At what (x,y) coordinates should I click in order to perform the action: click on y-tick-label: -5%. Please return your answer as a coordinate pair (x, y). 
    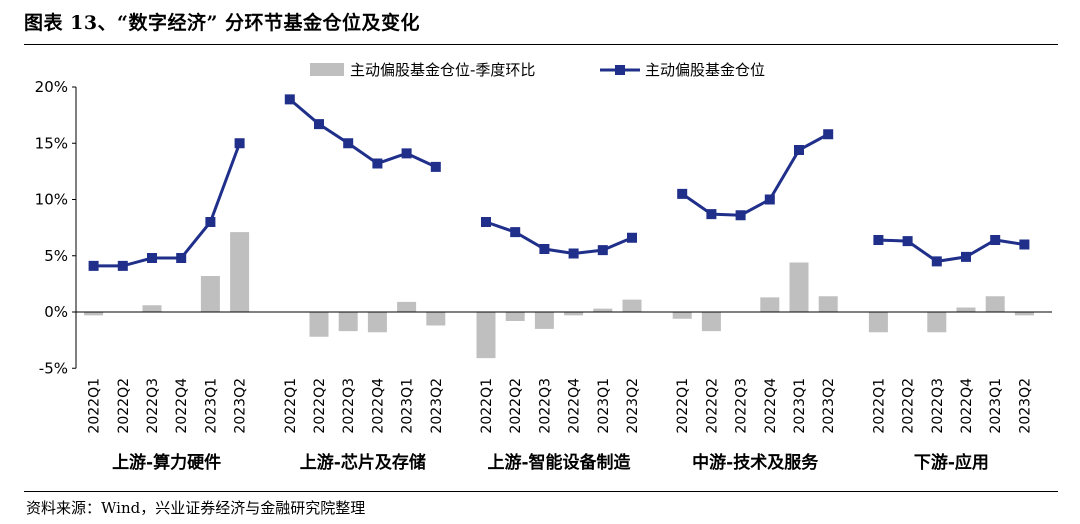
    Looking at the image, I should click on (53, 368).